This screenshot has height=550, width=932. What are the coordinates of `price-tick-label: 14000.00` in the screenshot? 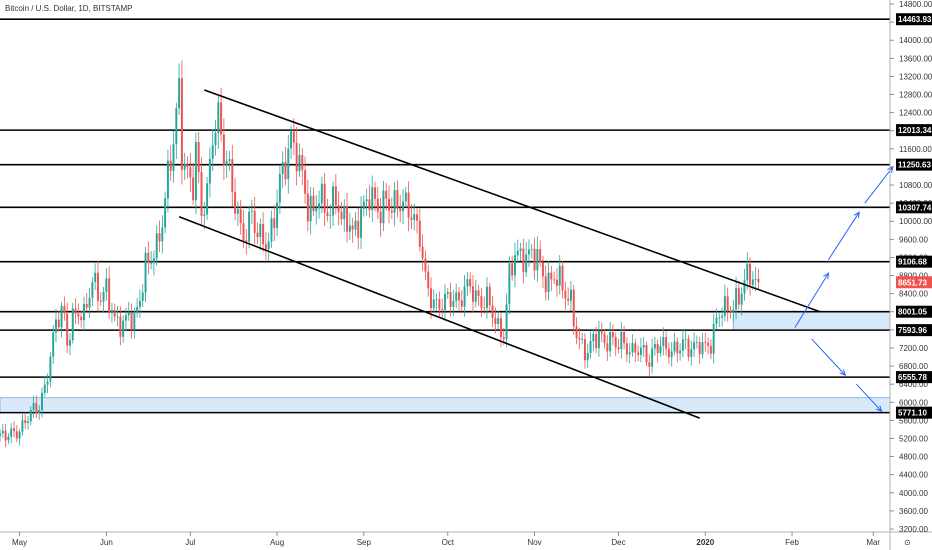 It's located at (915, 40).